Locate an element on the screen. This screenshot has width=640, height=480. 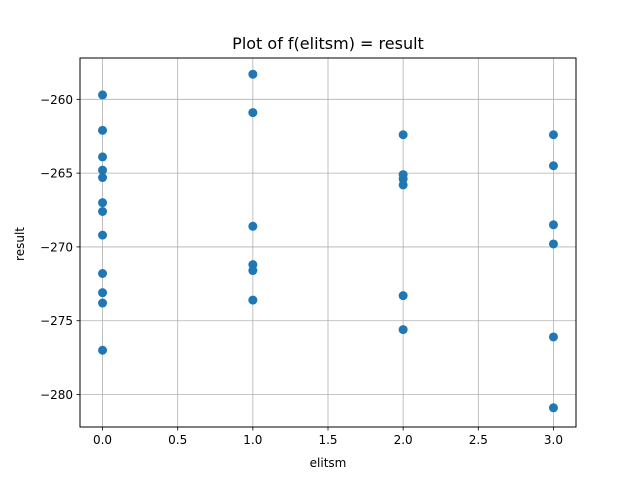
y-tick-label: −275 is located at coordinates (56, 321).